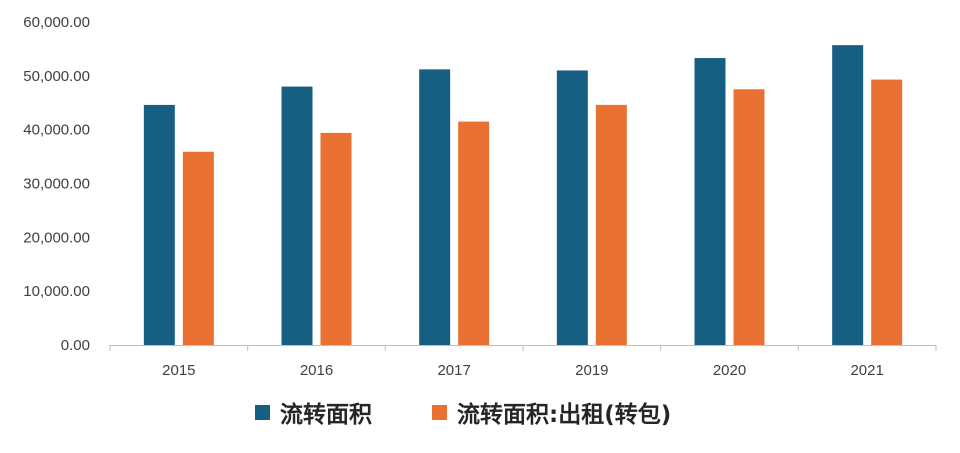 The height and width of the screenshot is (453, 960). Describe the element at coordinates (848, 195) in the screenshot. I see `bar-series-1-2021` at that location.